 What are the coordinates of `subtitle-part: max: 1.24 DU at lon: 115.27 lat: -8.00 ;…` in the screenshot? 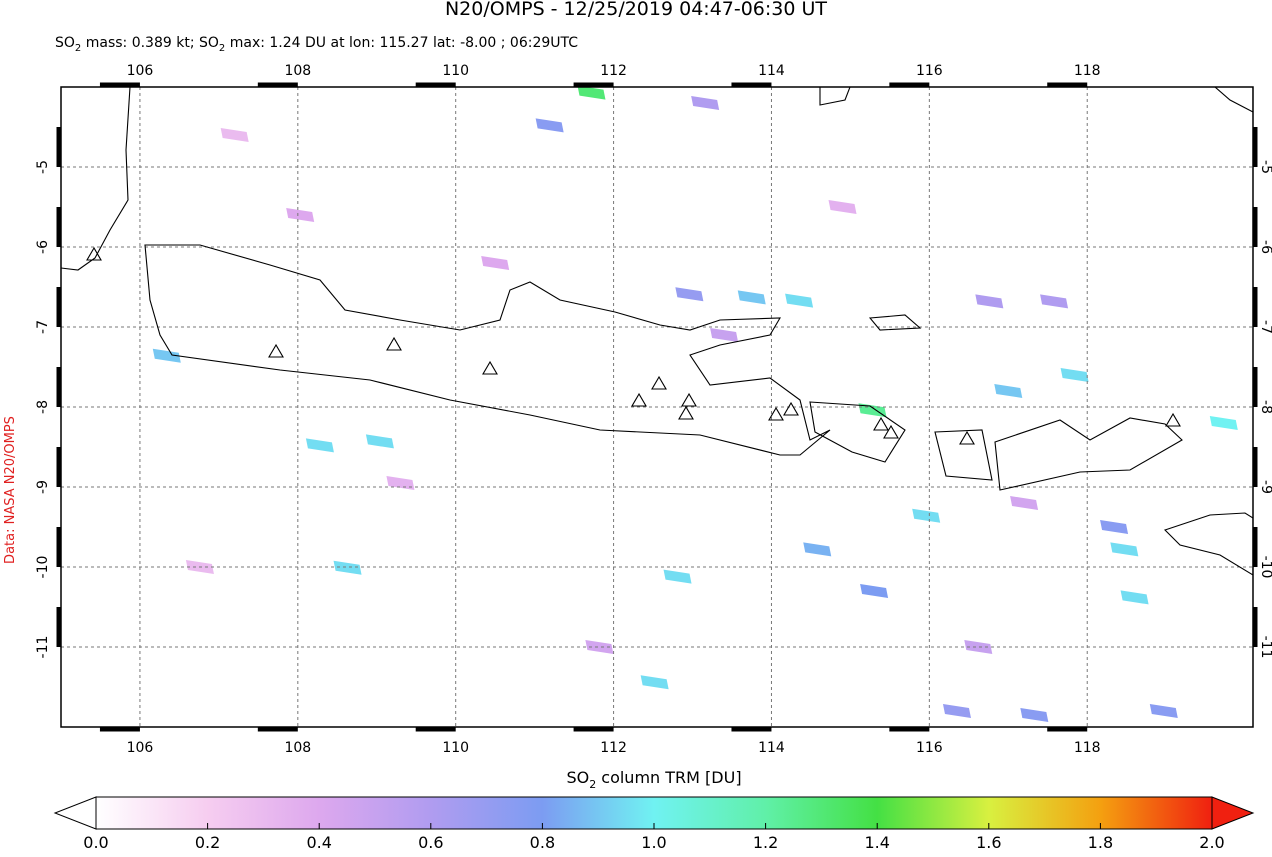 It's located at (401, 43).